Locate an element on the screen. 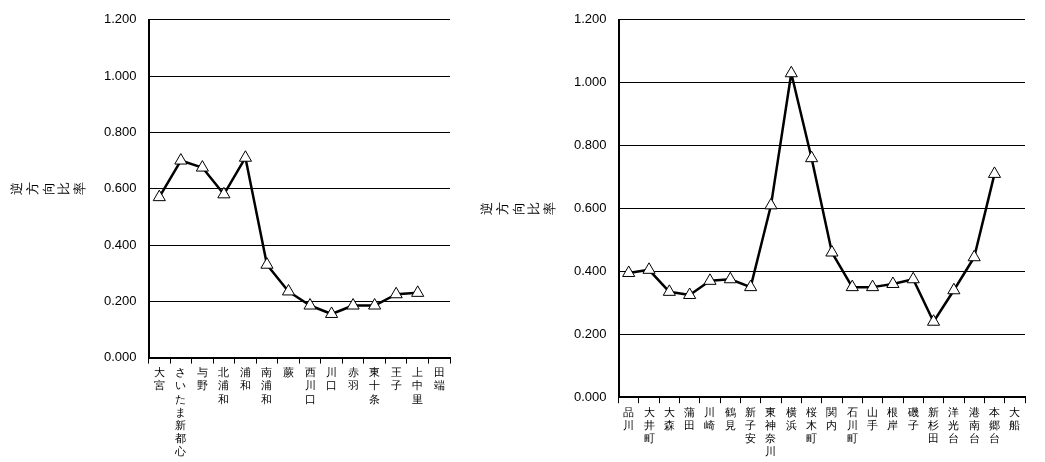  x-tick-label: 鶴見 is located at coordinates (730, 418).